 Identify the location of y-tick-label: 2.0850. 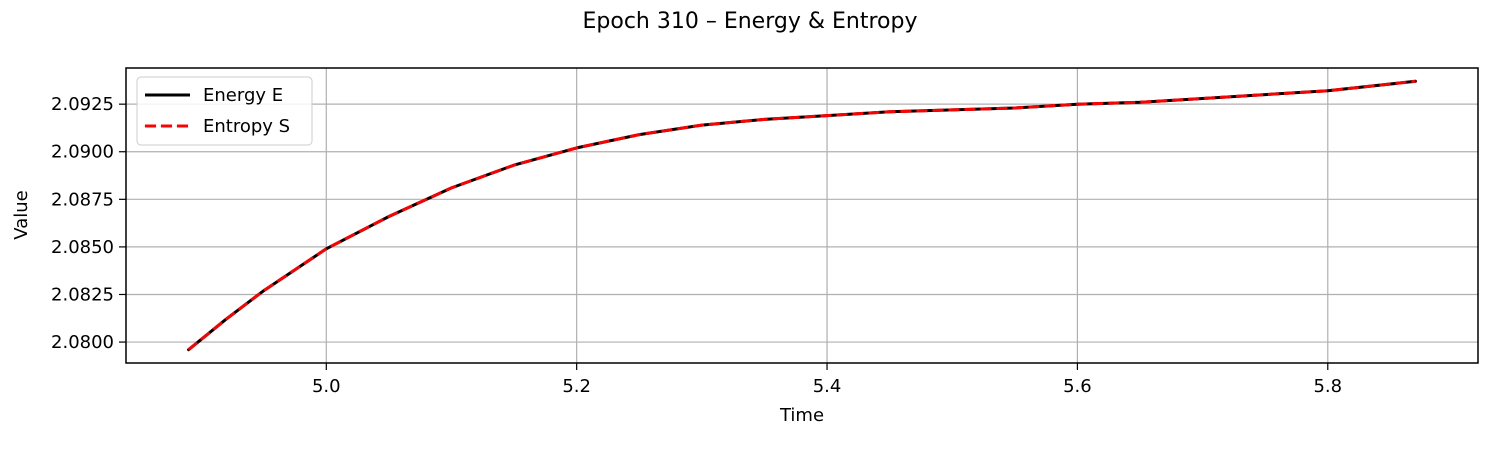
(82, 247).